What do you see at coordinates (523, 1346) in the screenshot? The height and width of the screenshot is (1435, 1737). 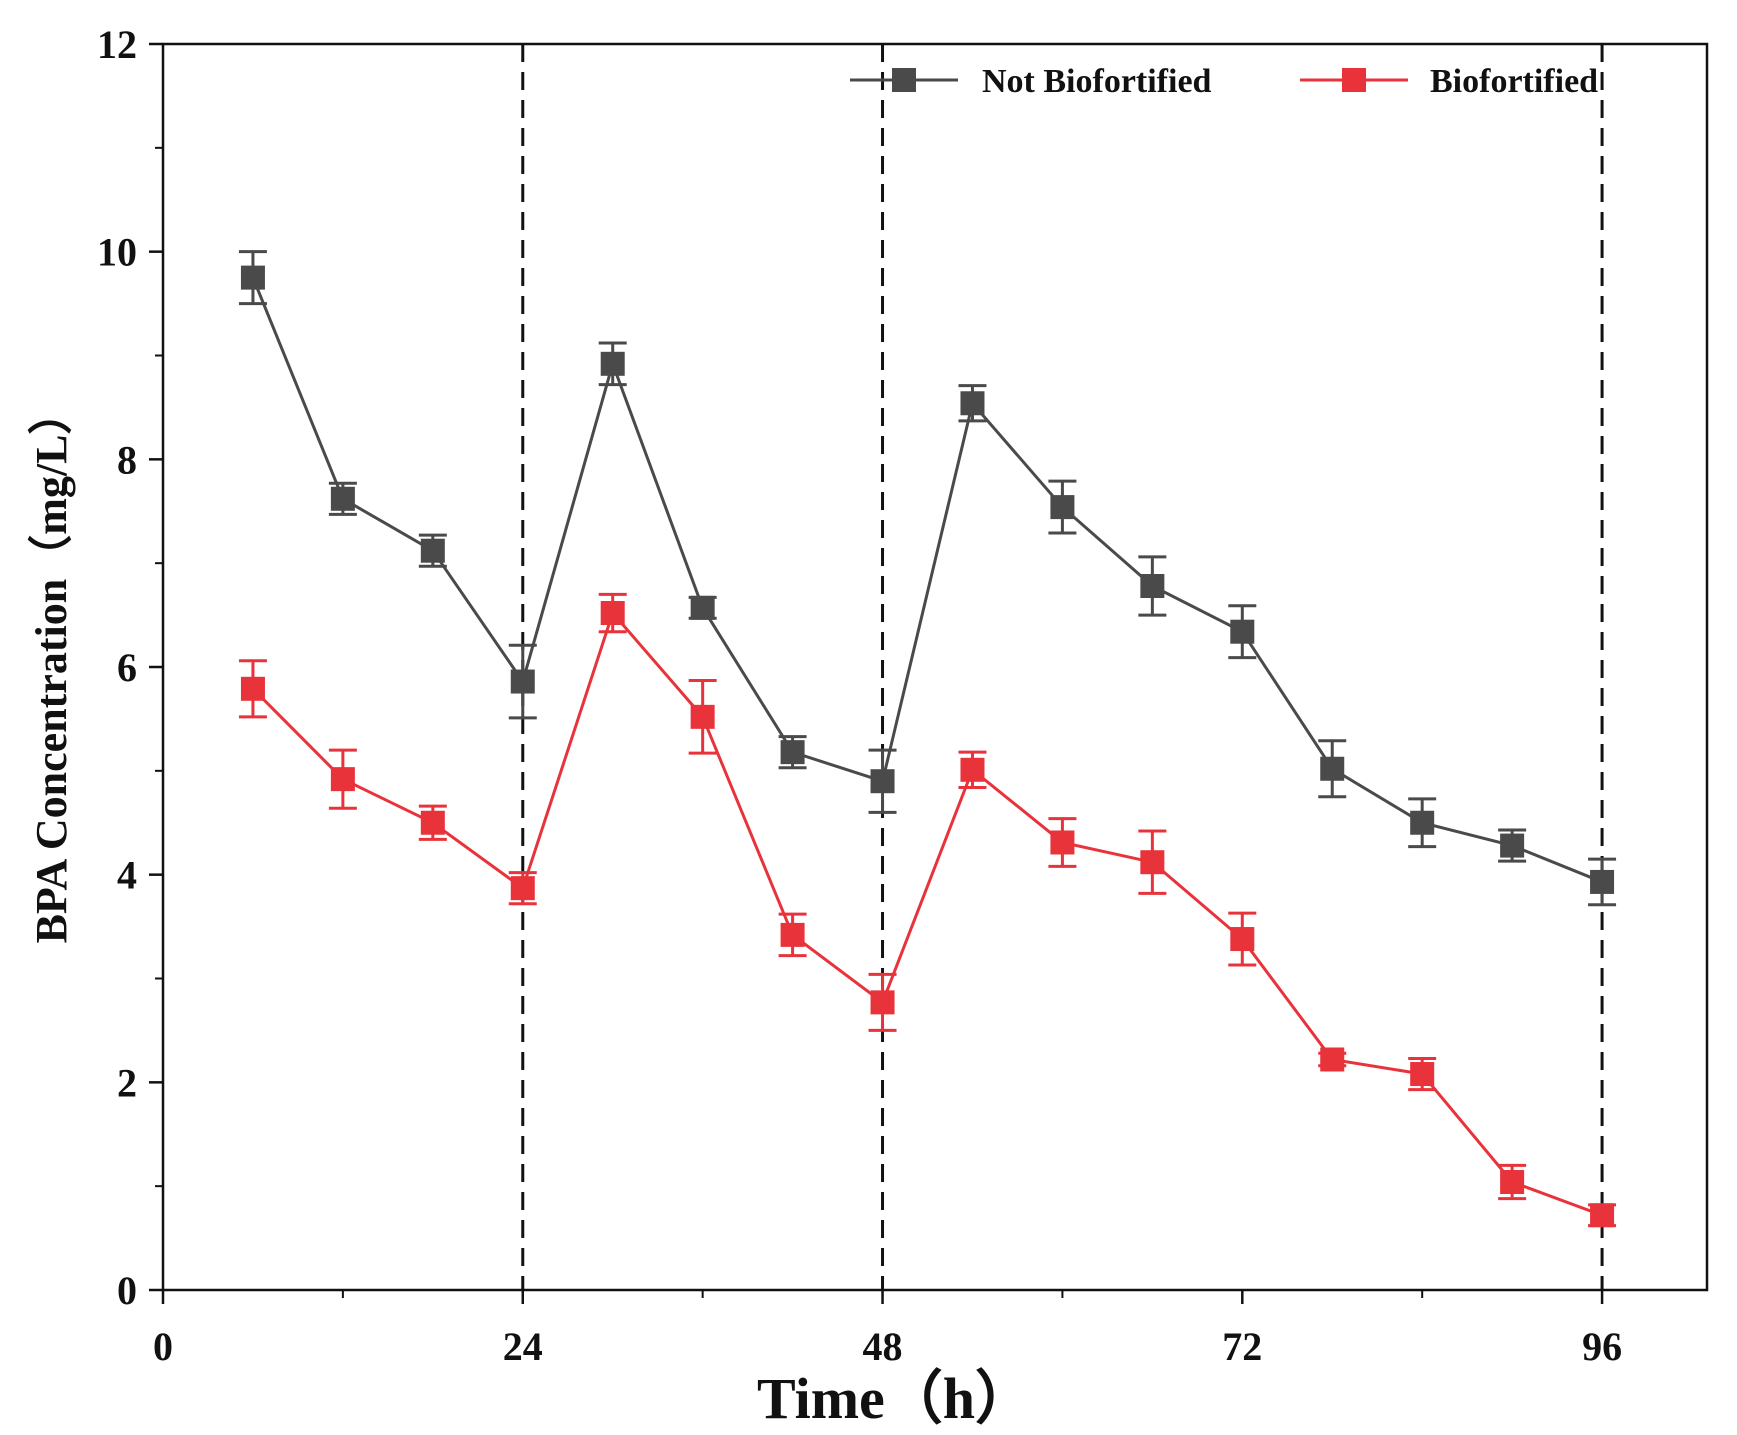 I see `x-tick-label-24: 24` at bounding box center [523, 1346].